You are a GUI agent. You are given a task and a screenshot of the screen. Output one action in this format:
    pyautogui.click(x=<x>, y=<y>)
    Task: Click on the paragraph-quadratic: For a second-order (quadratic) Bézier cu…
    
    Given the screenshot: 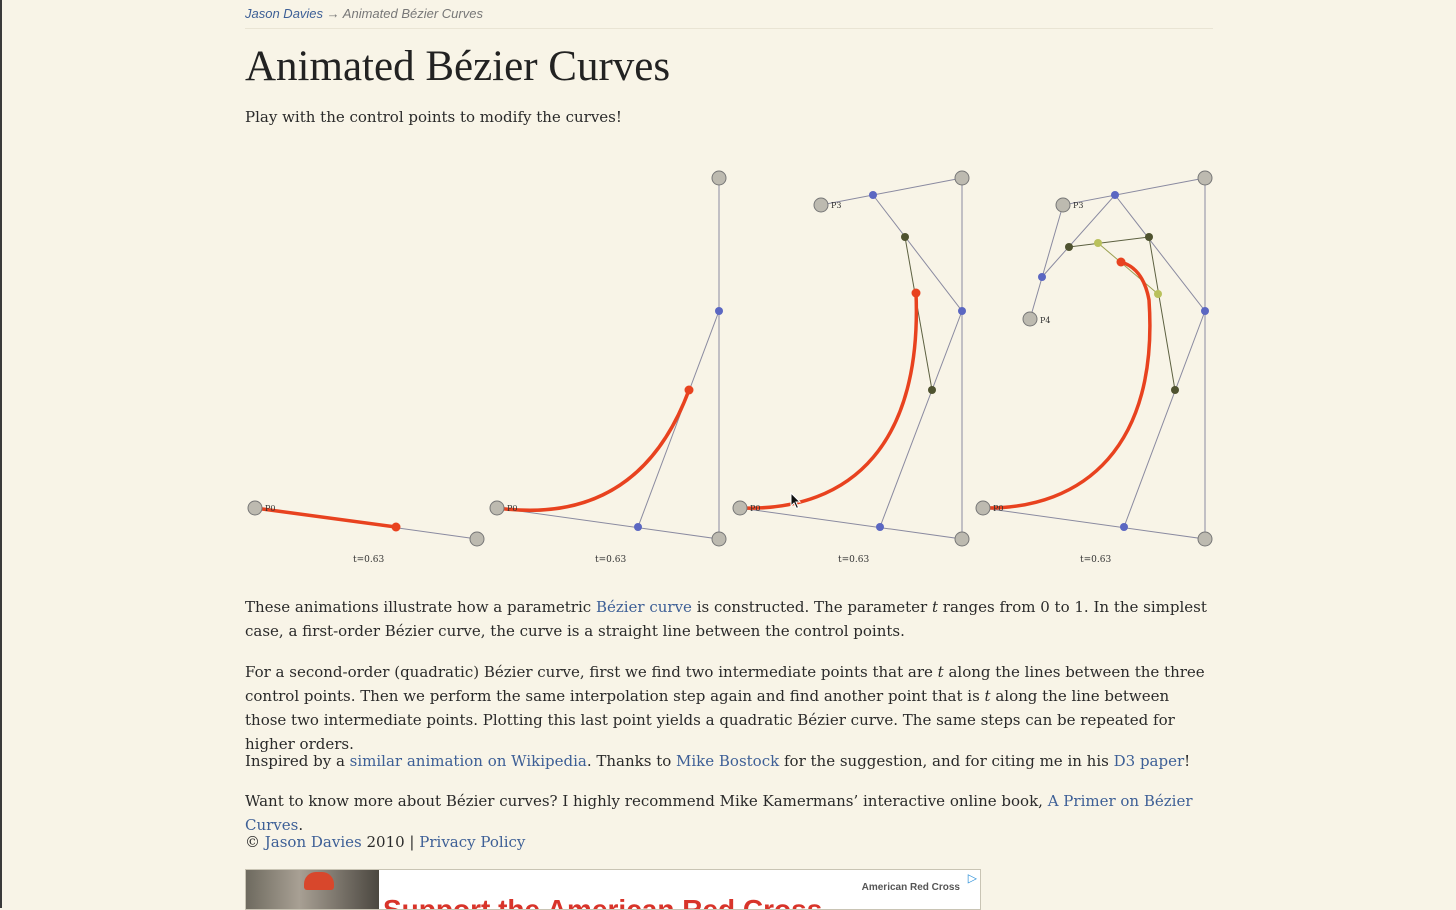 What is the action you would take?
    pyautogui.click(x=725, y=708)
    